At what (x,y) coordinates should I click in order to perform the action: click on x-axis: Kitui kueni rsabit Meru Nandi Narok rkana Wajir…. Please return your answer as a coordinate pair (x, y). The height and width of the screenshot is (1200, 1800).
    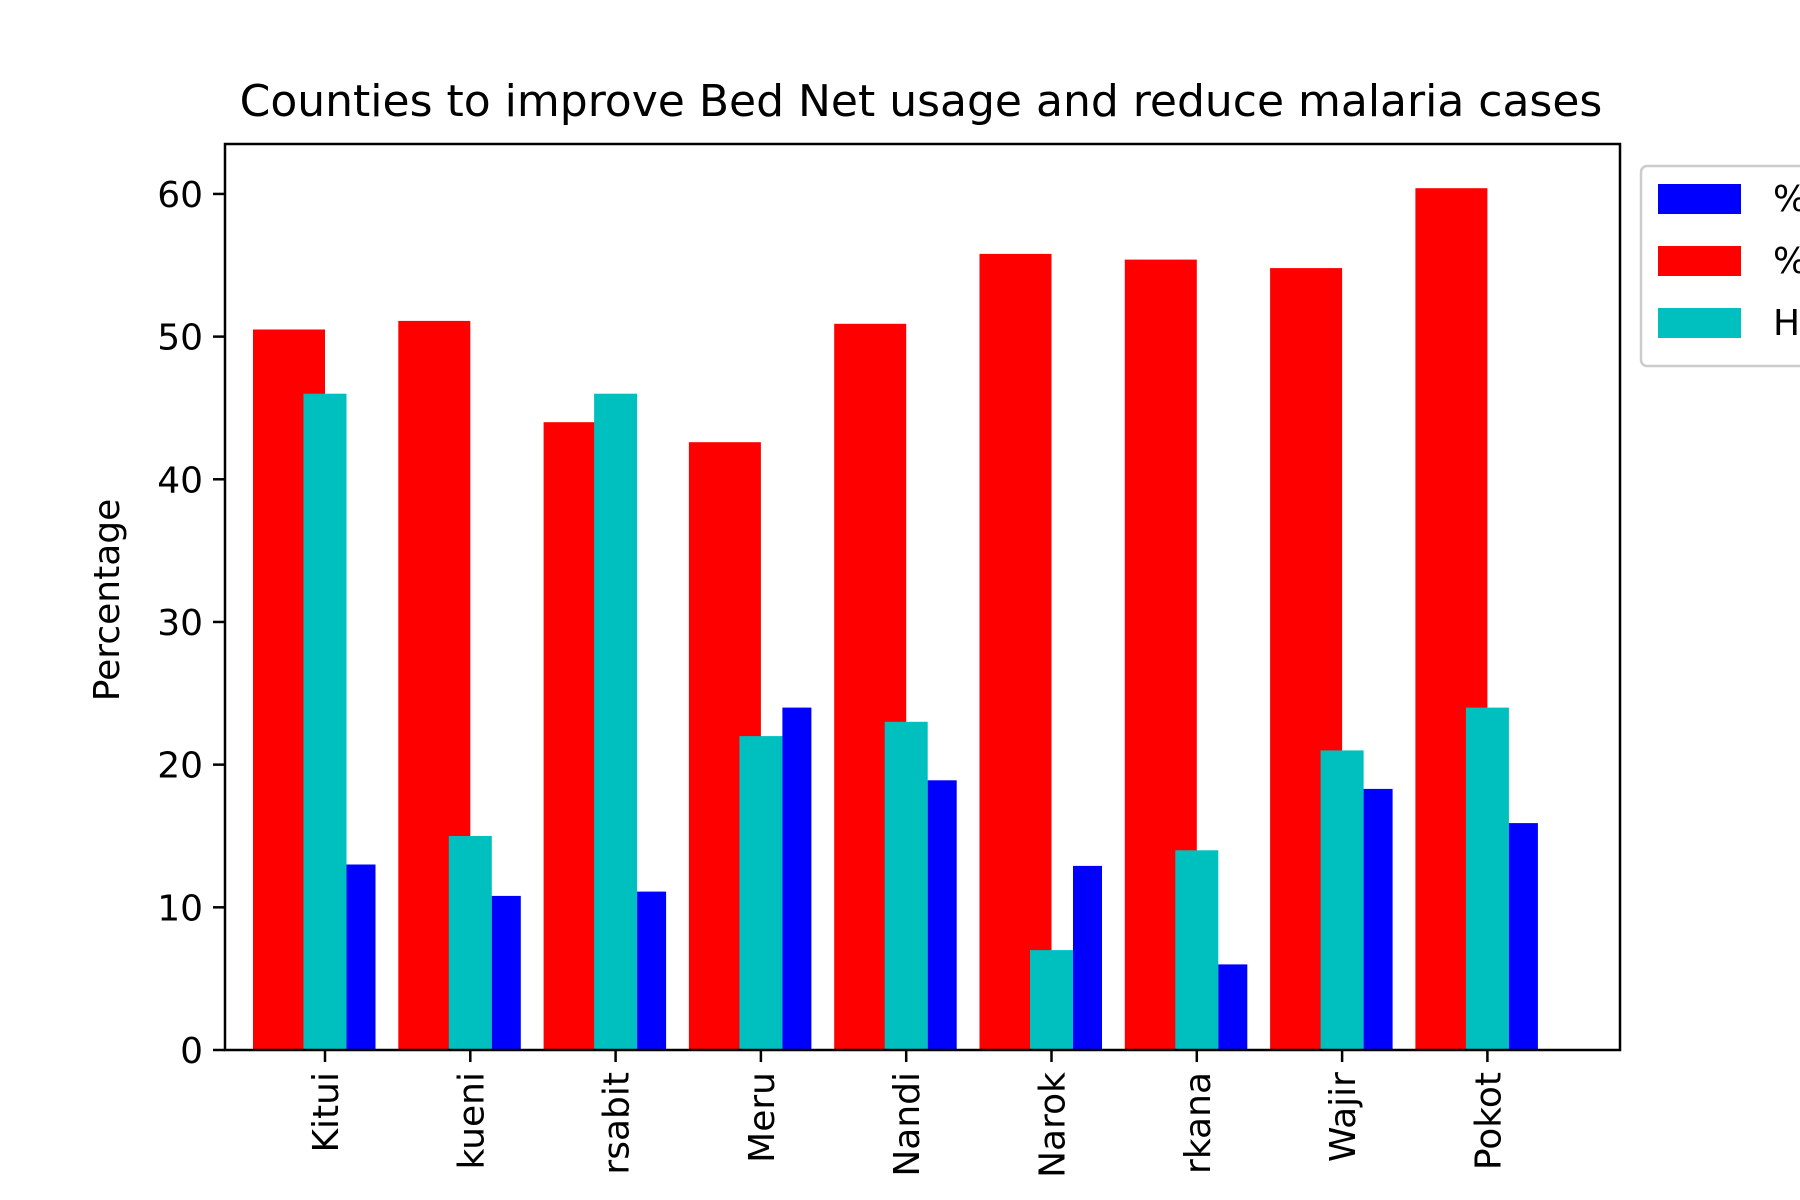
    Looking at the image, I should click on (907, 1114).